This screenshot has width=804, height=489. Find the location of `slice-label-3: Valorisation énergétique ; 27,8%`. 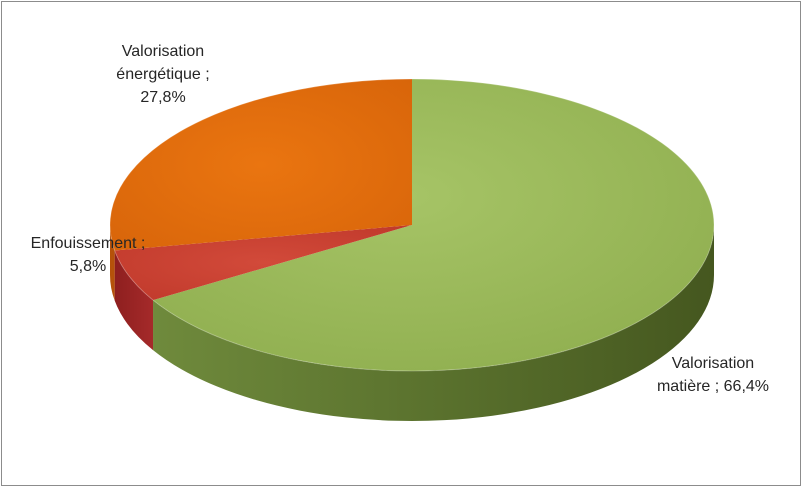

slice-label-3: Valorisation énergétique ; 27,8% is located at coordinates (162, 74).